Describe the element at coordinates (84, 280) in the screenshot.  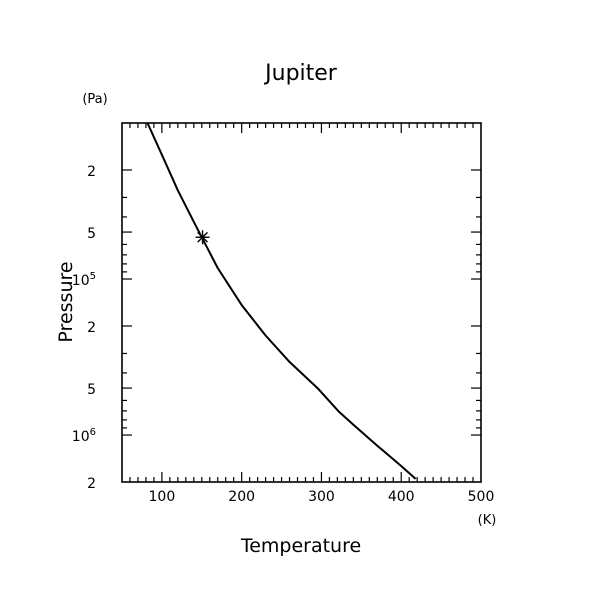
I see `y-tick-label: 10⁵` at that location.